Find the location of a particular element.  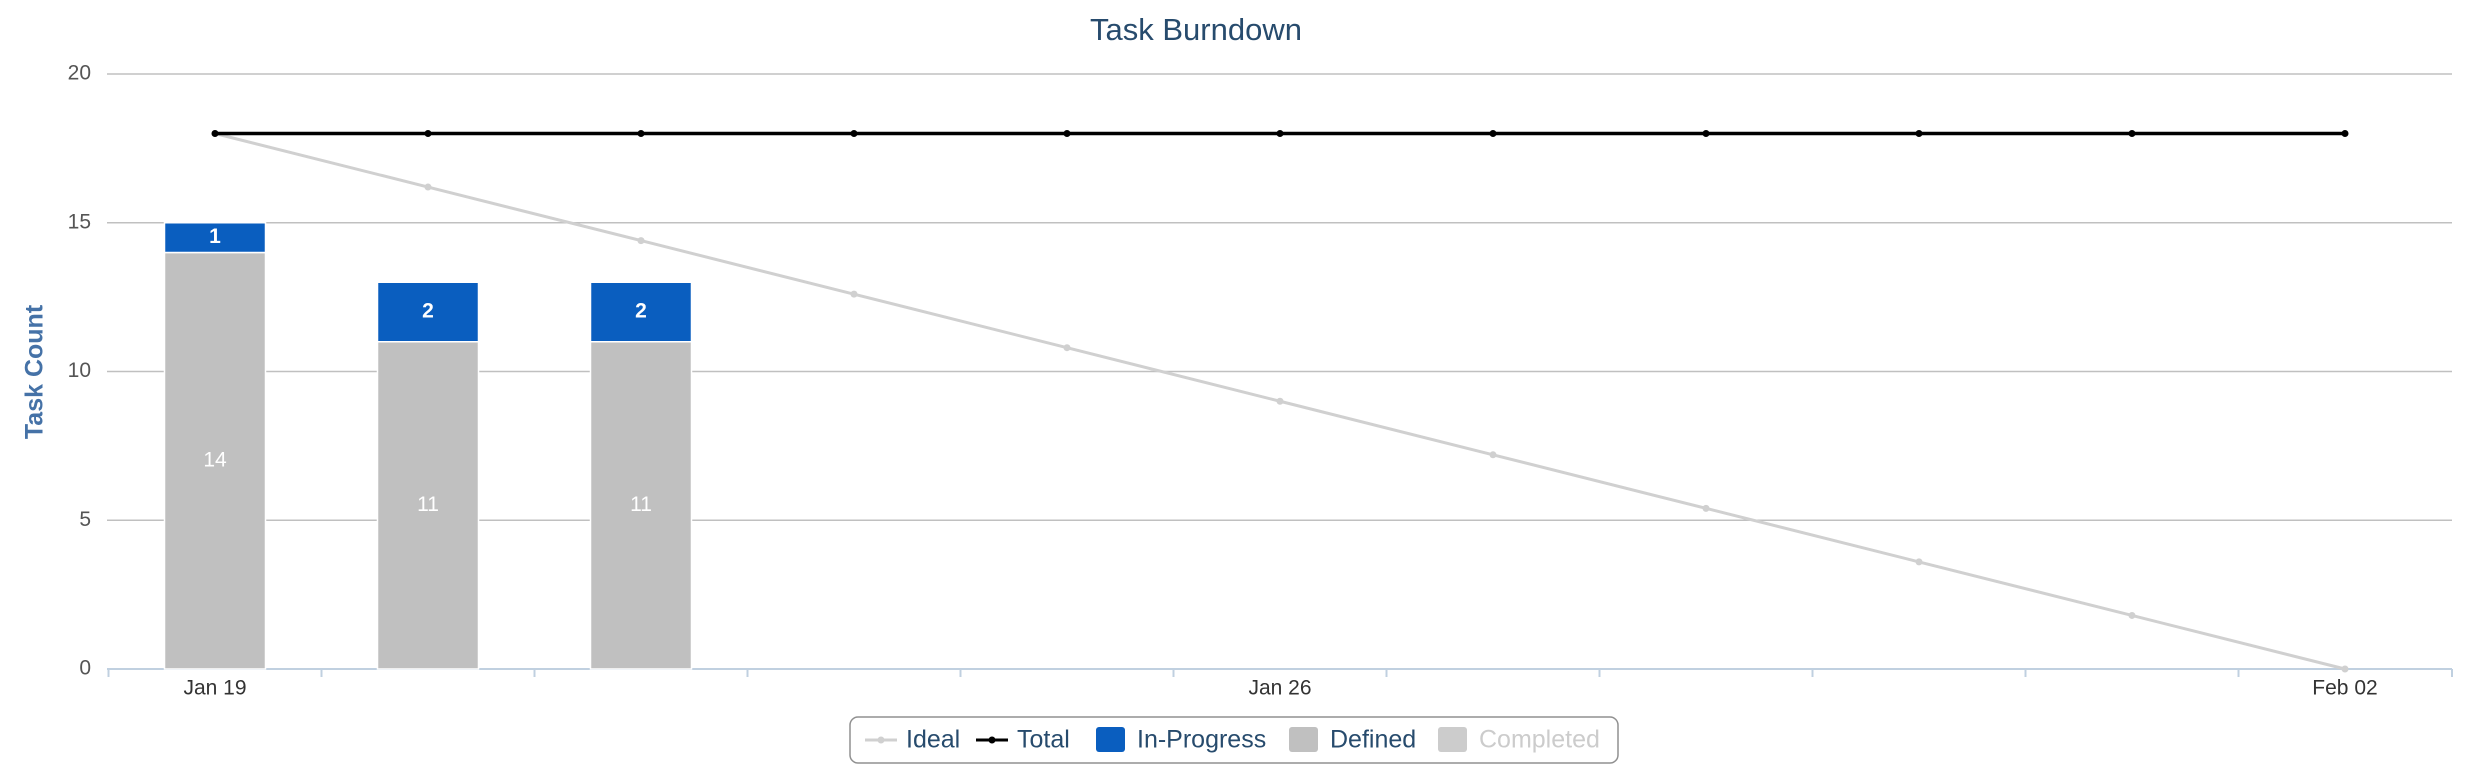

legend-label: In-Progress is located at coordinates (1201, 740).